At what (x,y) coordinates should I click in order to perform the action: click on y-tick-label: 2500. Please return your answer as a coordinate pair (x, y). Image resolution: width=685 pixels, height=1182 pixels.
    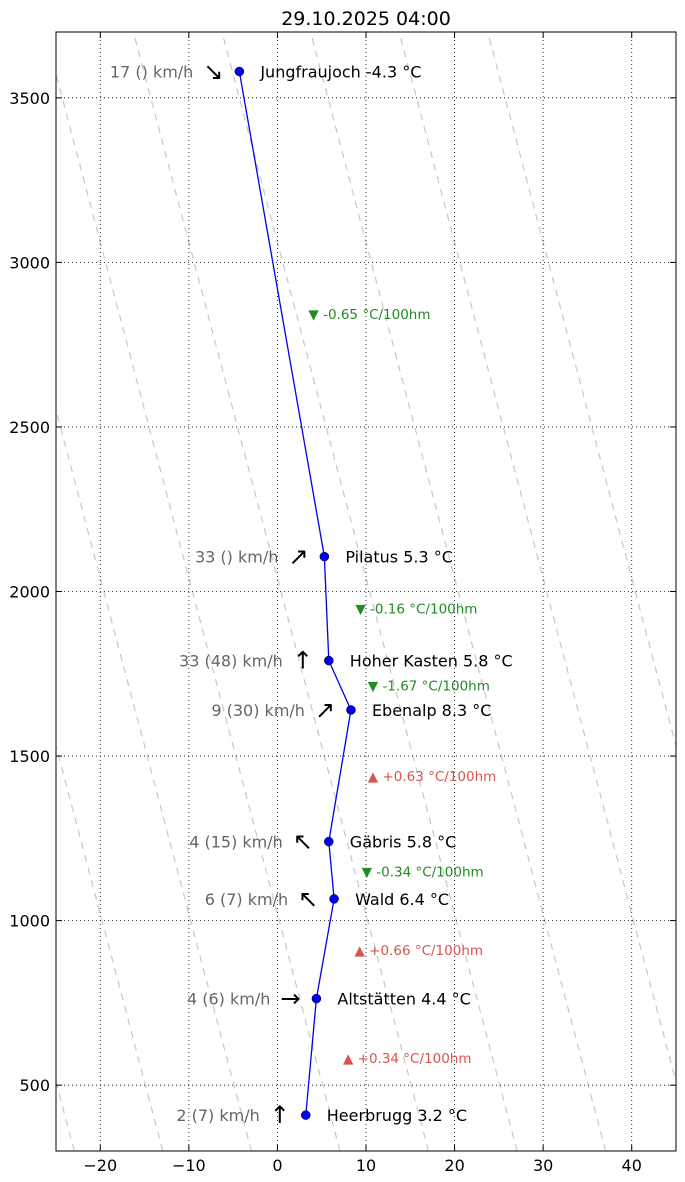
    Looking at the image, I should click on (29, 427).